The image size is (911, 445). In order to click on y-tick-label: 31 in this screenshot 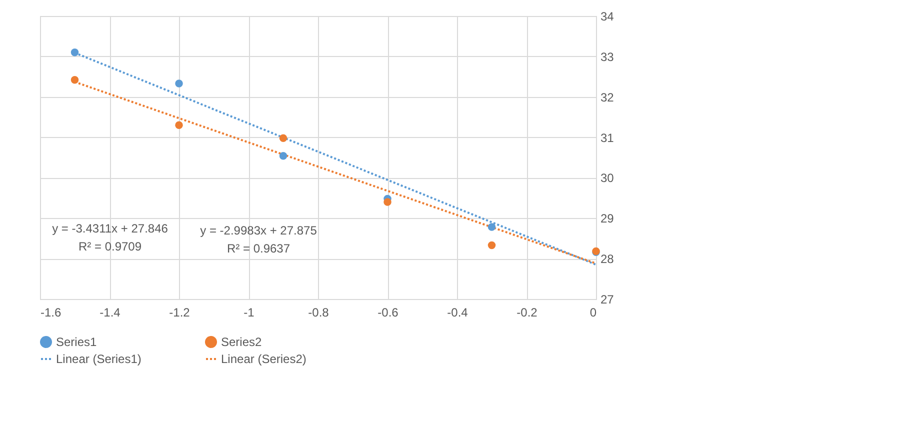, I will do `click(607, 137)`.